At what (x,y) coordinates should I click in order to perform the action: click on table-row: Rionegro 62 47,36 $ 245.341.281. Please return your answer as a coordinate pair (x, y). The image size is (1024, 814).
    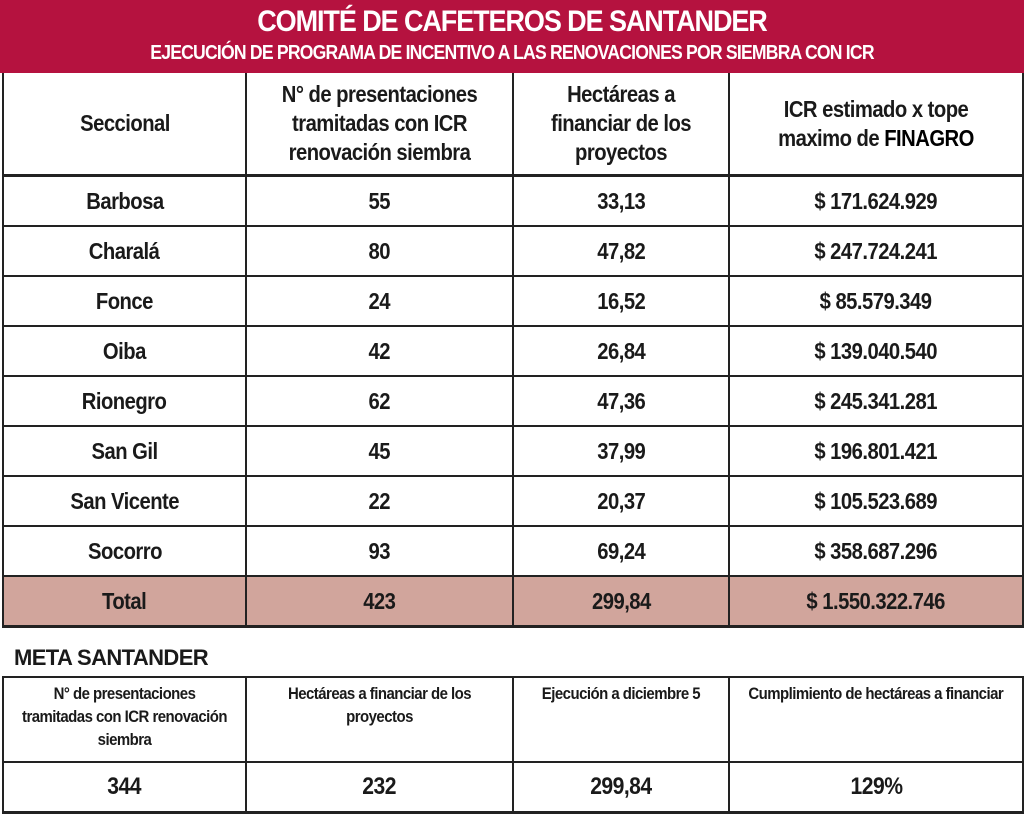
    Looking at the image, I should click on (513, 401).